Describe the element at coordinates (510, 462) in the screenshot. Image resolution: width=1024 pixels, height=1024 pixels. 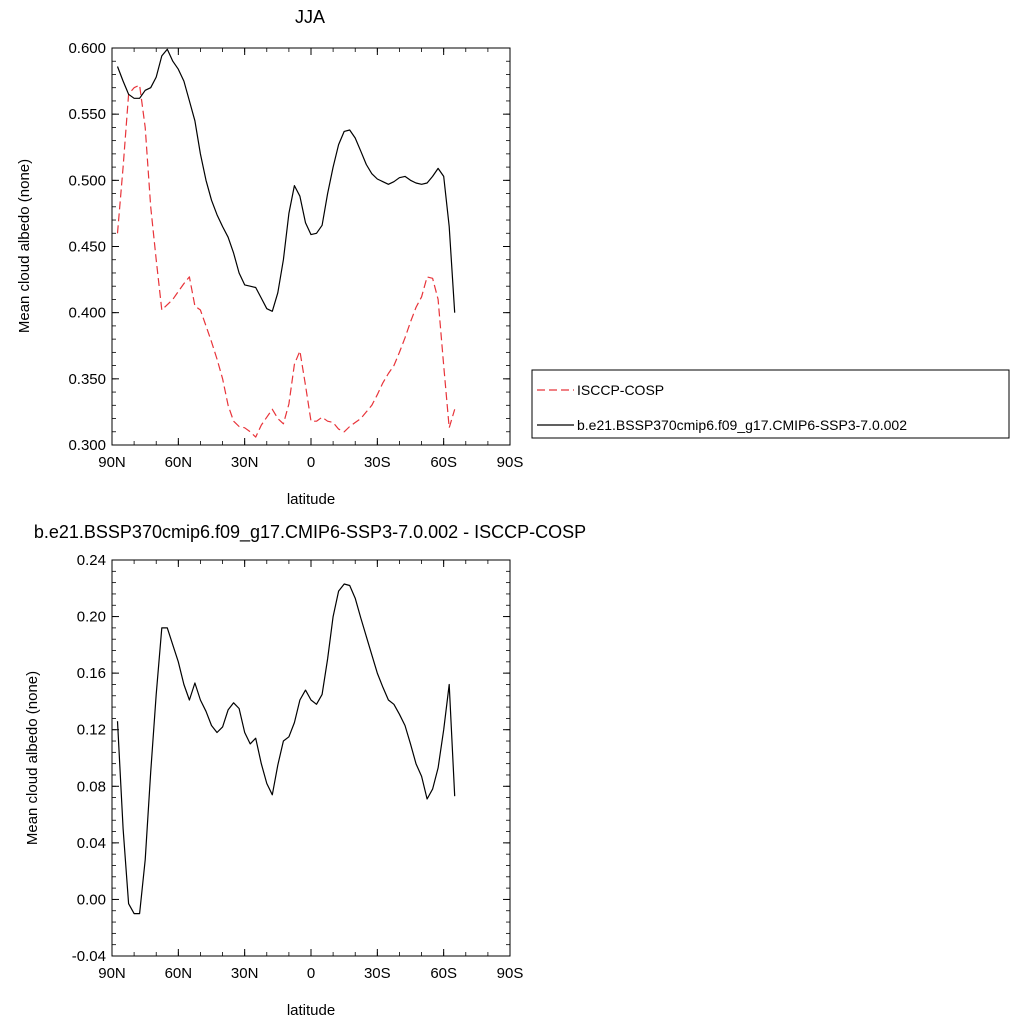
I see `top-x-tick-label: 90S` at that location.